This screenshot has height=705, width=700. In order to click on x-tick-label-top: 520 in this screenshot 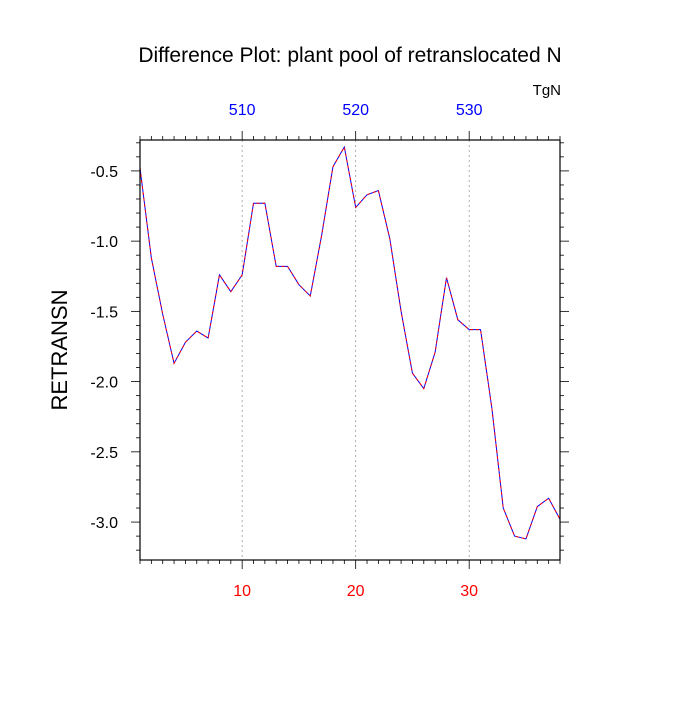, I will do `click(355, 110)`.